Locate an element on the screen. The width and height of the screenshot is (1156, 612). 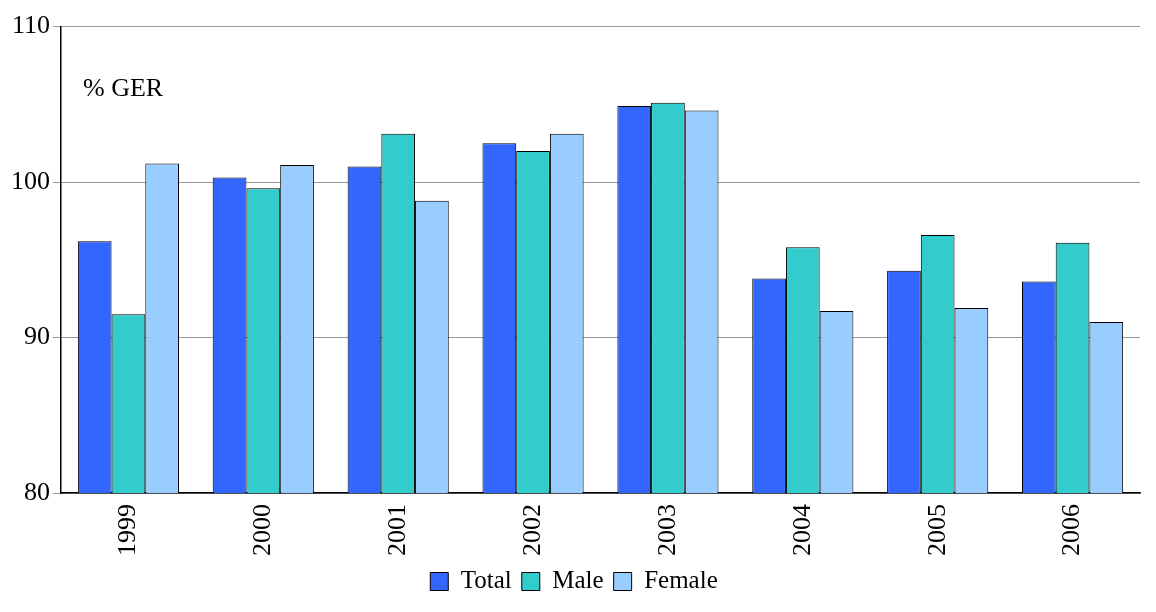
x-tick-label: 2004 is located at coordinates (801, 530).